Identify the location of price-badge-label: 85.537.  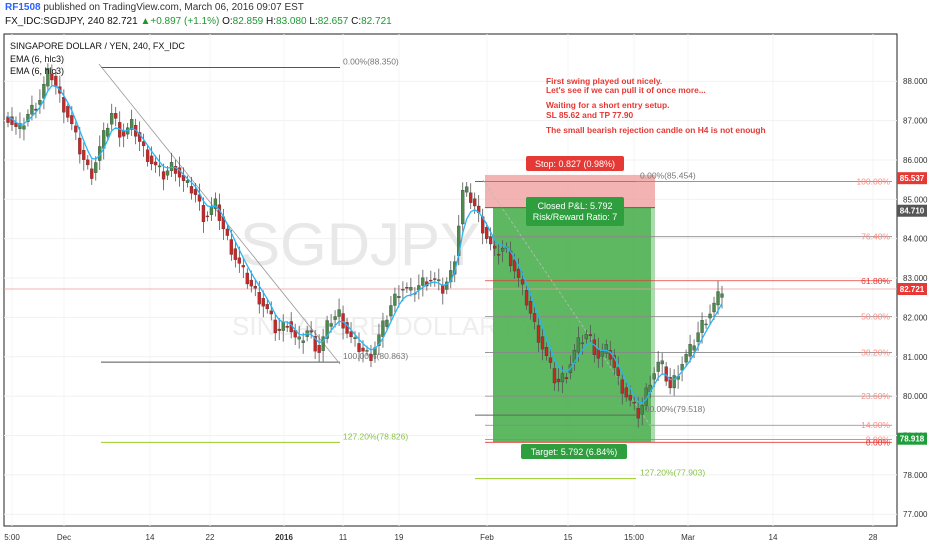
(912, 178).